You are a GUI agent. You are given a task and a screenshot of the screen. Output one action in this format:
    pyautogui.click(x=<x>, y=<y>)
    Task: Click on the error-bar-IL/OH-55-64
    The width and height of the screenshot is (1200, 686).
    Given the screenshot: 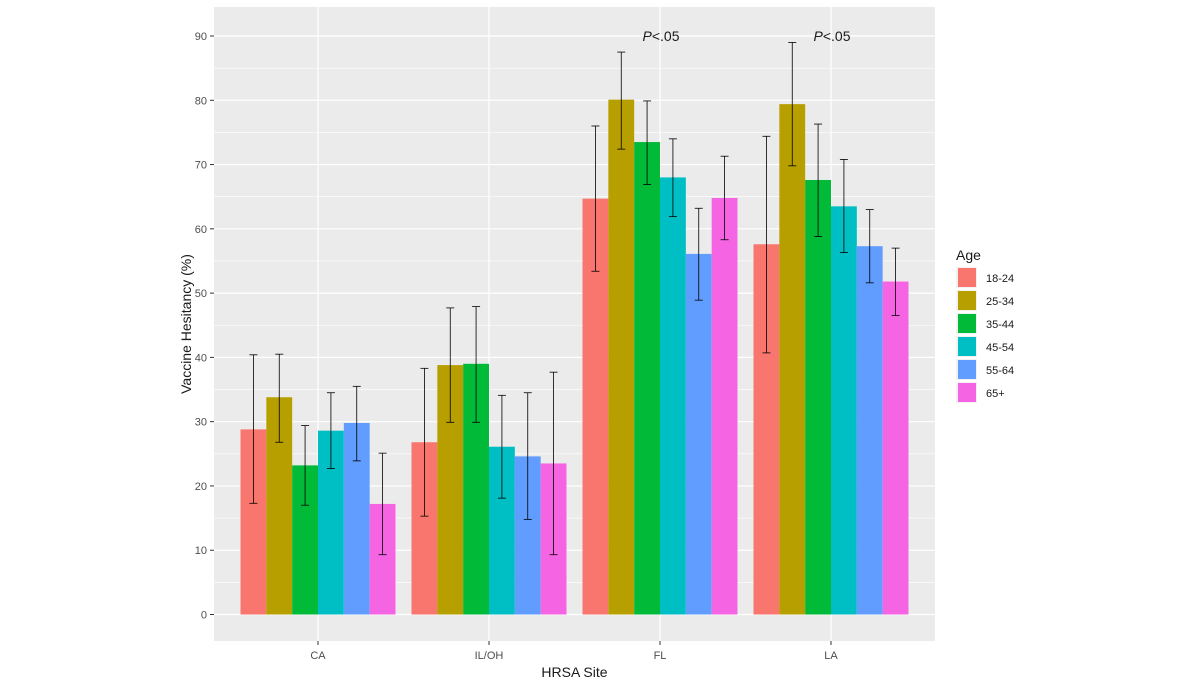 What is the action you would take?
    pyautogui.click(x=527, y=456)
    